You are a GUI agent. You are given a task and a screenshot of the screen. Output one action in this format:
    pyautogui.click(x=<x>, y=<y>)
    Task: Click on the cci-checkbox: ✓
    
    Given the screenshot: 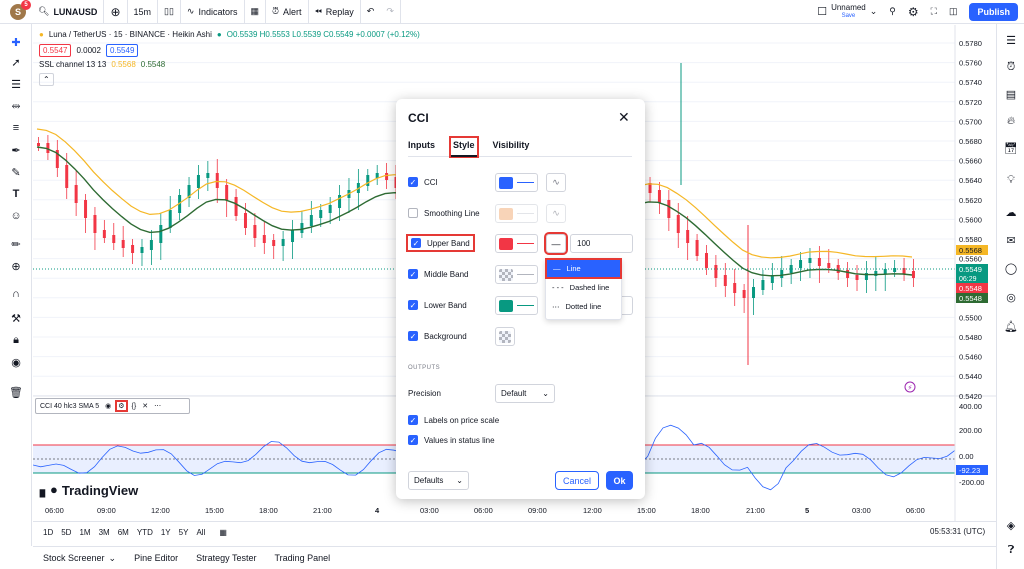 What is the action you would take?
    pyautogui.click(x=413, y=182)
    